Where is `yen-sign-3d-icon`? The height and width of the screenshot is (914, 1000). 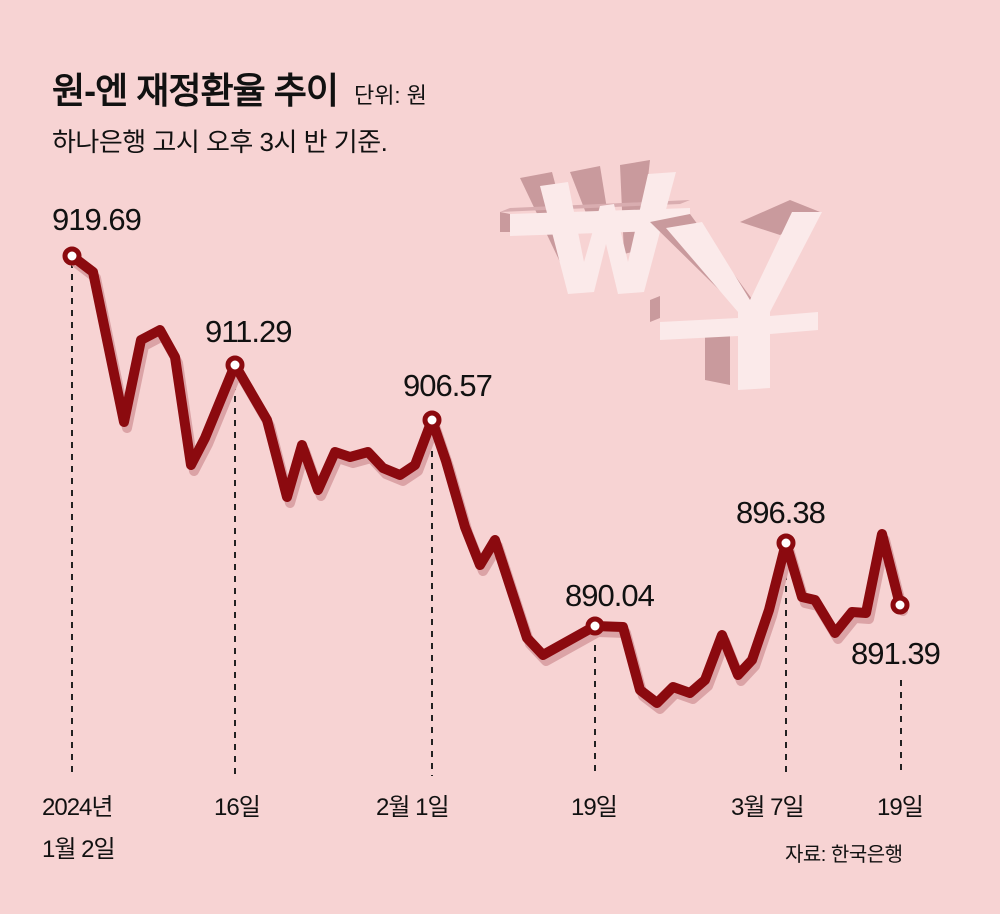 yen-sign-3d-icon is located at coordinates (736, 295).